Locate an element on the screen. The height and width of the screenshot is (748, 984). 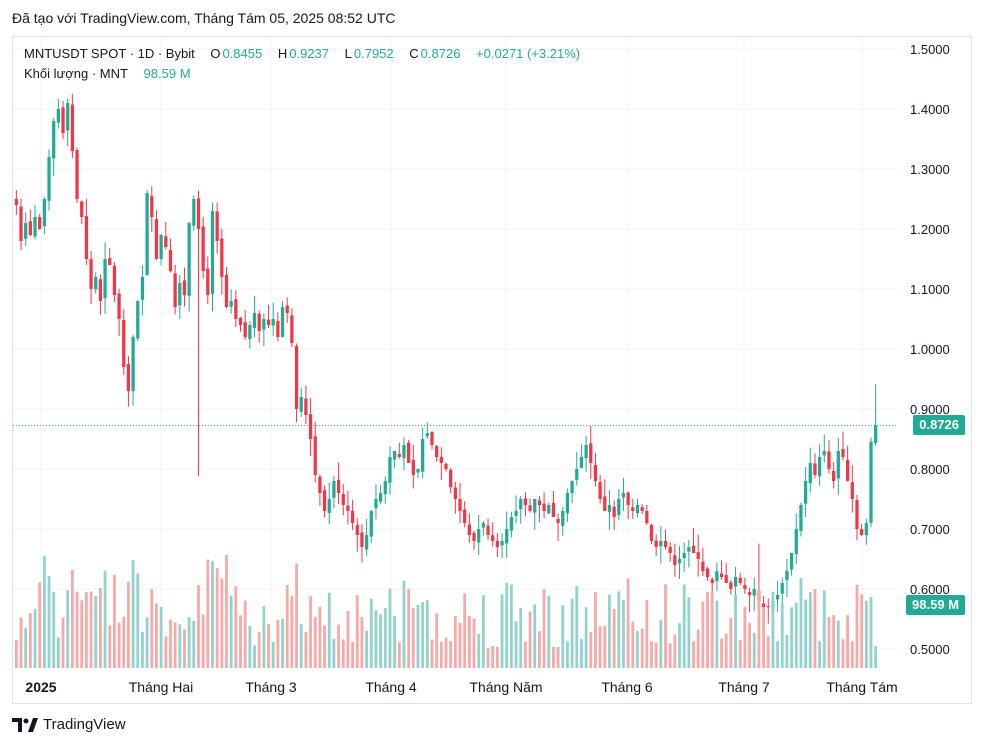
y-tick-label: 0.7000 is located at coordinates (930, 529).